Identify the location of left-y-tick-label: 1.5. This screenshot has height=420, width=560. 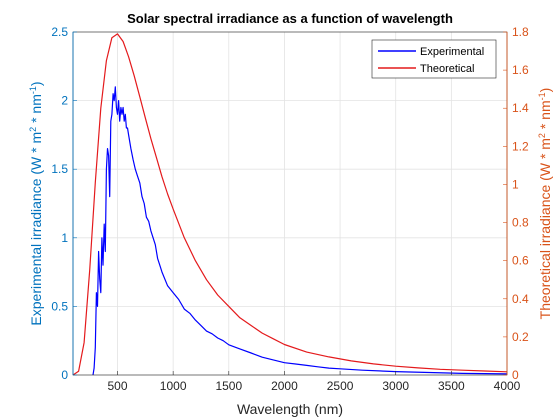
(59, 169).